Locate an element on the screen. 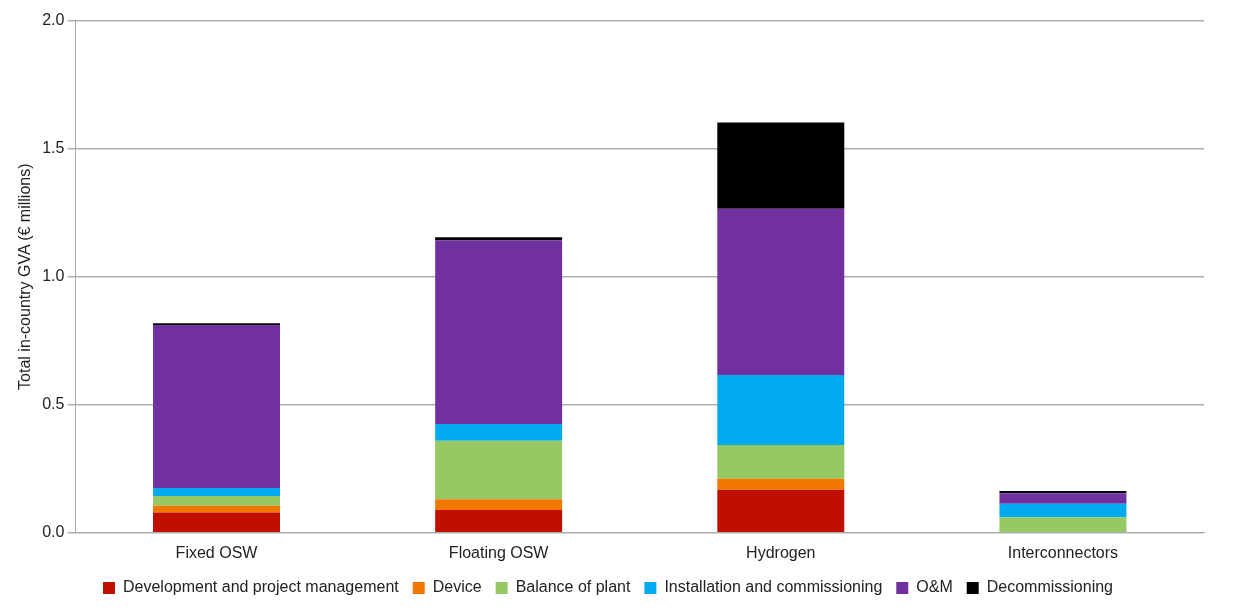 The image size is (1234, 616). legend-label: Device is located at coordinates (457, 587).